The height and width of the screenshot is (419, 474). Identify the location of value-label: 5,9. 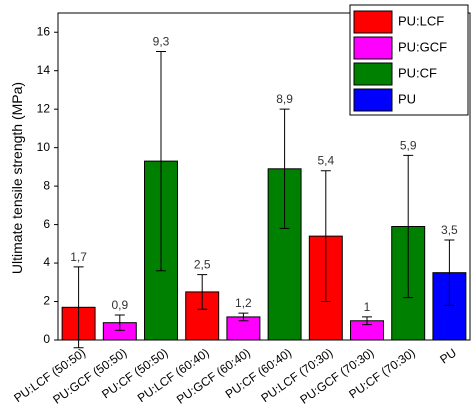
(408, 145).